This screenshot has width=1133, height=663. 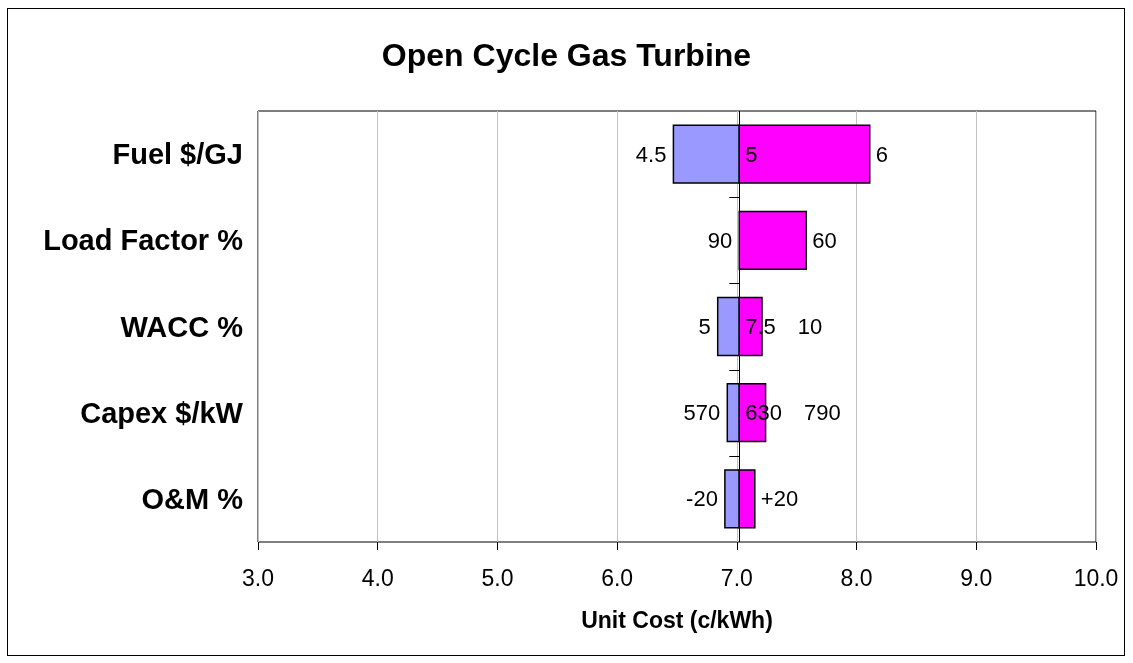 I want to click on annotation: 570, so click(x=702, y=413).